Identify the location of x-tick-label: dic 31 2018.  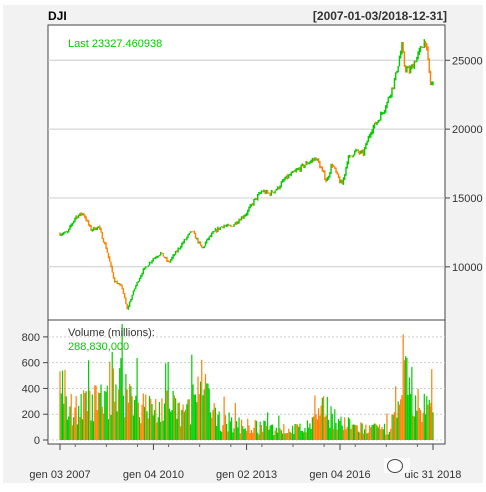
(433, 475).